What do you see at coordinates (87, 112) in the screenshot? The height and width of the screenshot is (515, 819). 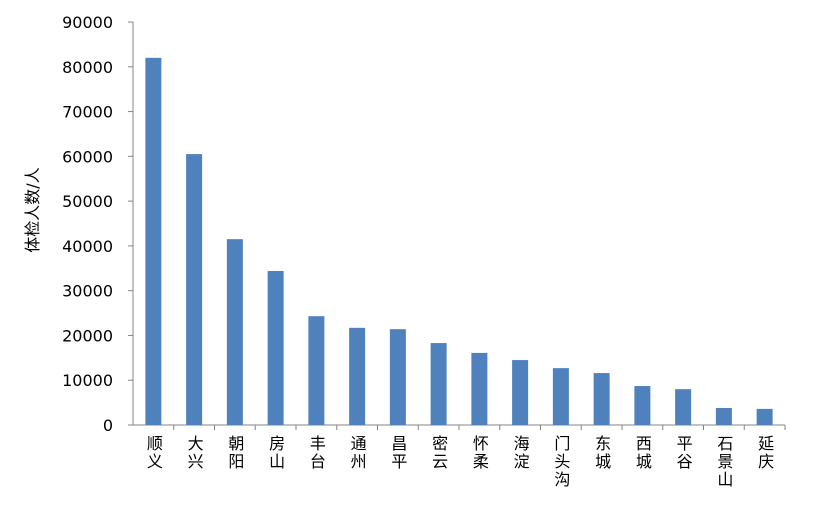 I see `y-tick-label: 70000` at bounding box center [87, 112].